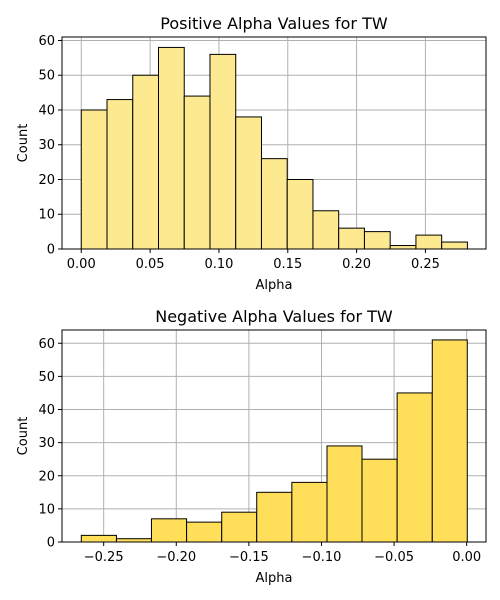 The image size is (500, 600). Describe the element at coordinates (150, 264) in the screenshot. I see `x-tick-label: 0.05` at that location.